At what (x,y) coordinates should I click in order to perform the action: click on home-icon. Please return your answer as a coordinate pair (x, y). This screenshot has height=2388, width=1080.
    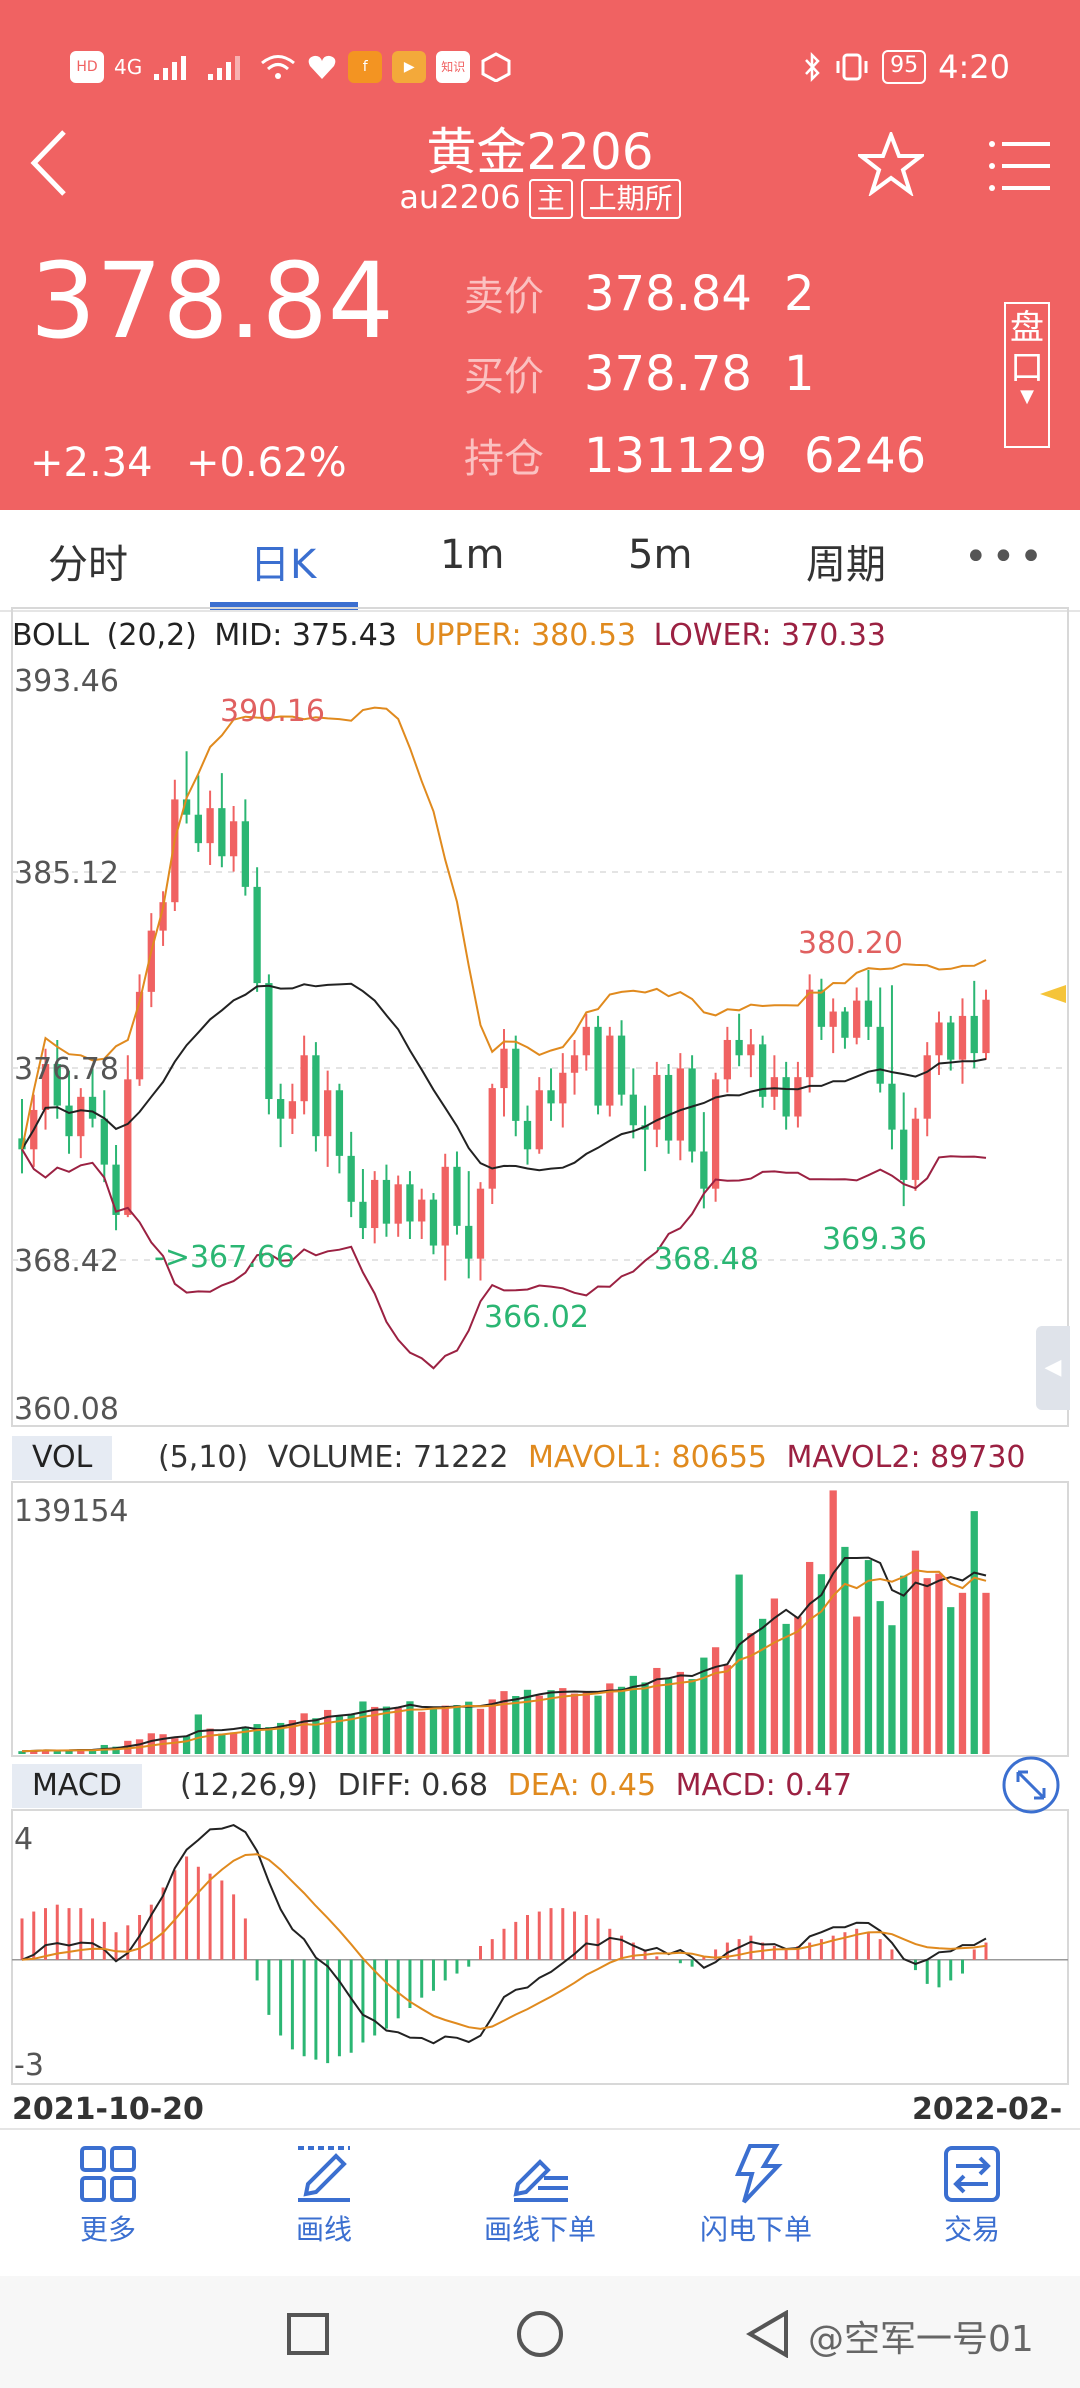
    Looking at the image, I should click on (540, 2334).